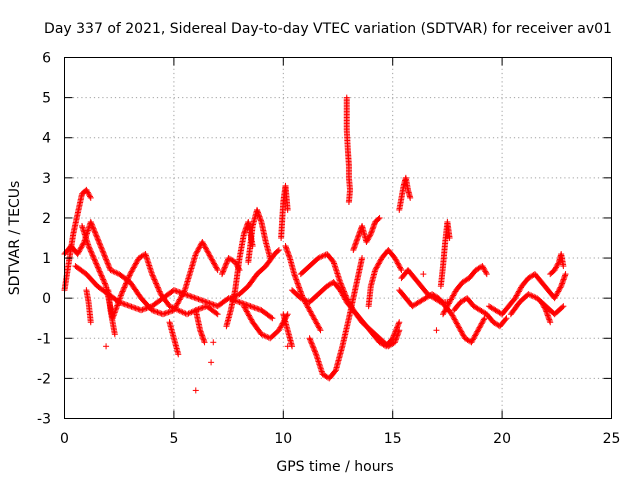 The width and height of the screenshot is (640, 480). I want to click on x-tick-label: 25, so click(612, 439).